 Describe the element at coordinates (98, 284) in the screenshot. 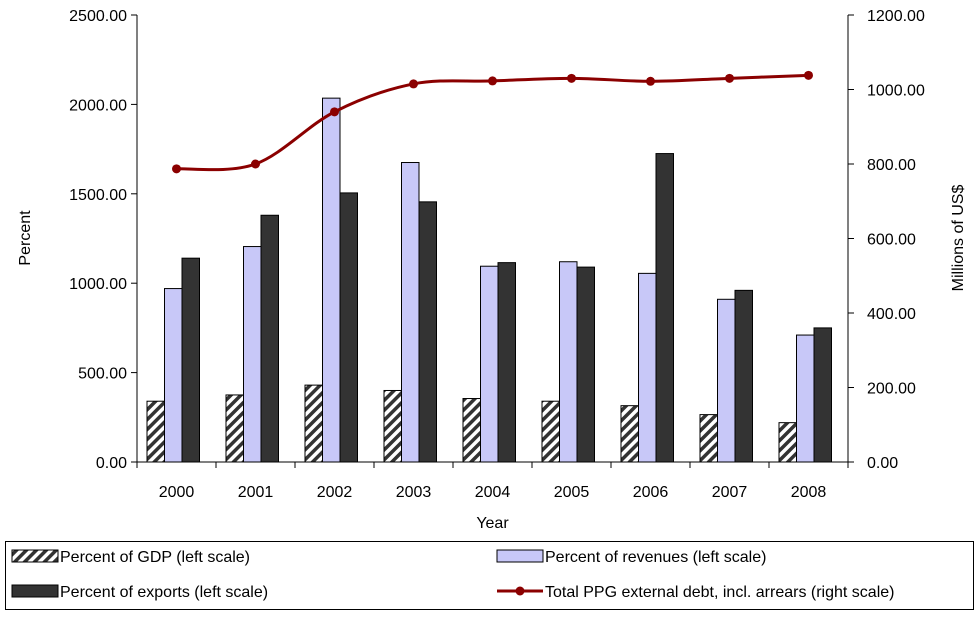

I see `left-tick-label: 1000.00` at that location.